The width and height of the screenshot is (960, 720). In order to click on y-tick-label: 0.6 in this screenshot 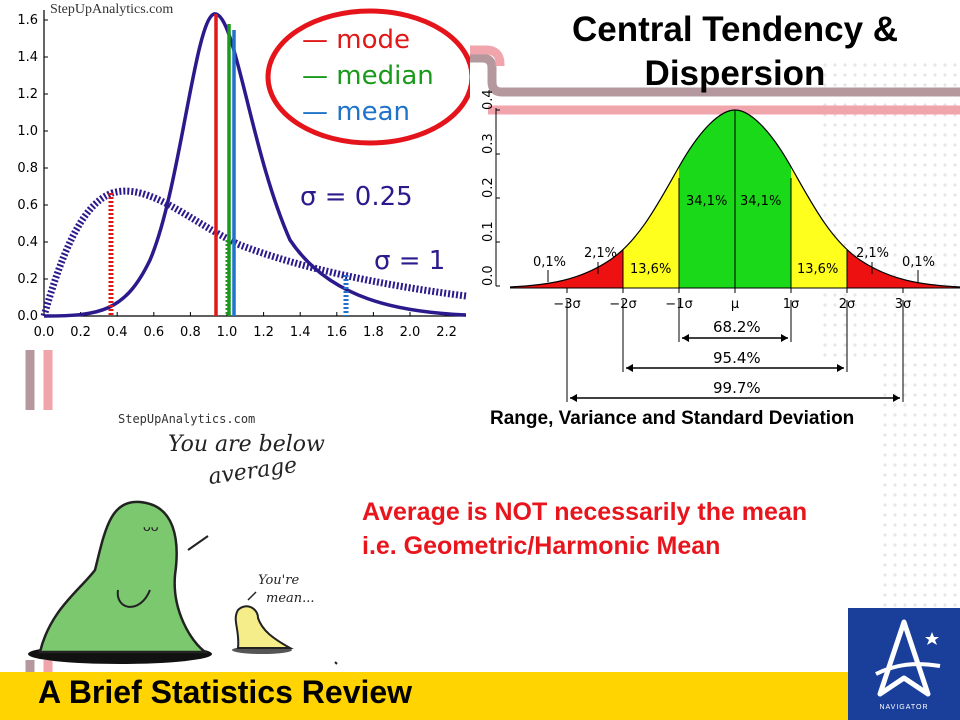, I will do `click(27, 205)`.